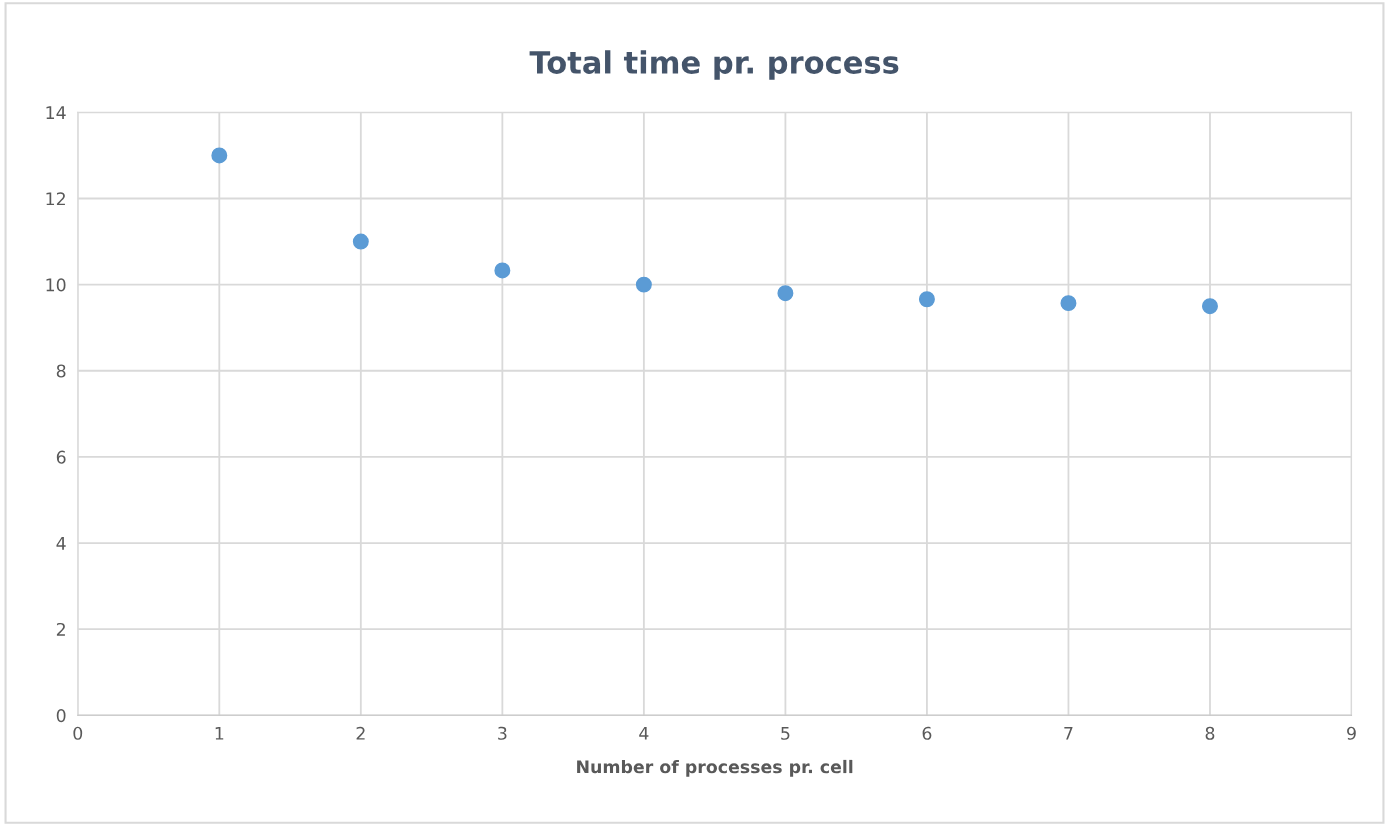 The height and width of the screenshot is (826, 1389). I want to click on y-tick-label: 10, so click(56, 285).